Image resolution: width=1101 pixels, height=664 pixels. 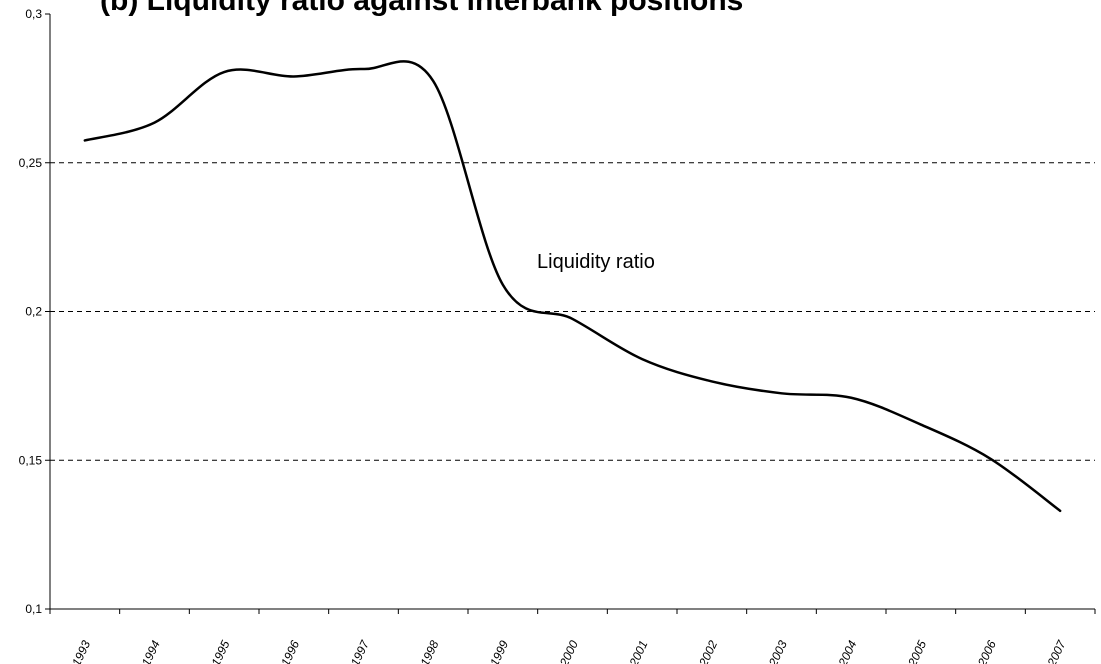 I want to click on y-axis-ticks: 0,1 0,15 0,2 0,25 0,3, so click(x=34, y=311).